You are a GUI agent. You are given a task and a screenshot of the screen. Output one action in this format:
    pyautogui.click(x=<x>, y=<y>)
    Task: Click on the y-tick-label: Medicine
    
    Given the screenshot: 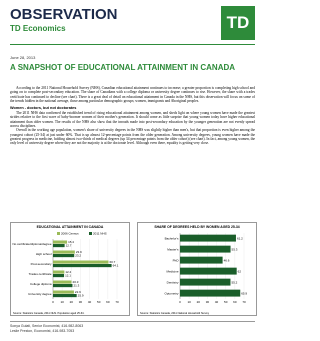 What is the action you would take?
    pyautogui.click(x=172, y=271)
    